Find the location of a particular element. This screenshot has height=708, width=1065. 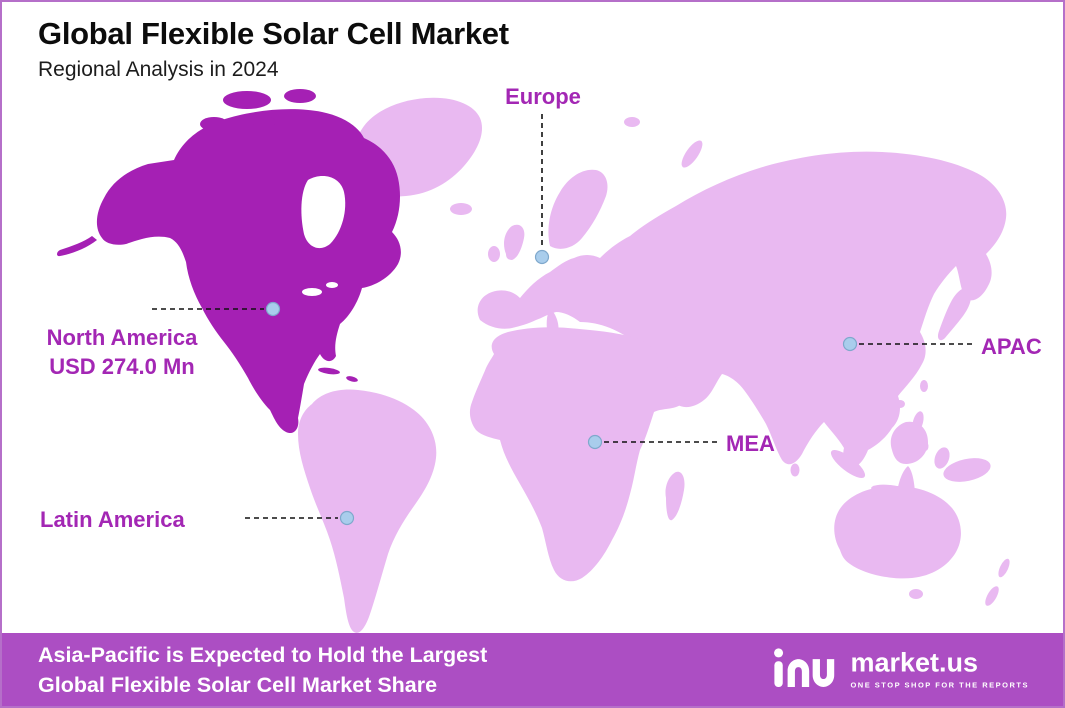

landmass-madagascar is located at coordinates (675, 496).